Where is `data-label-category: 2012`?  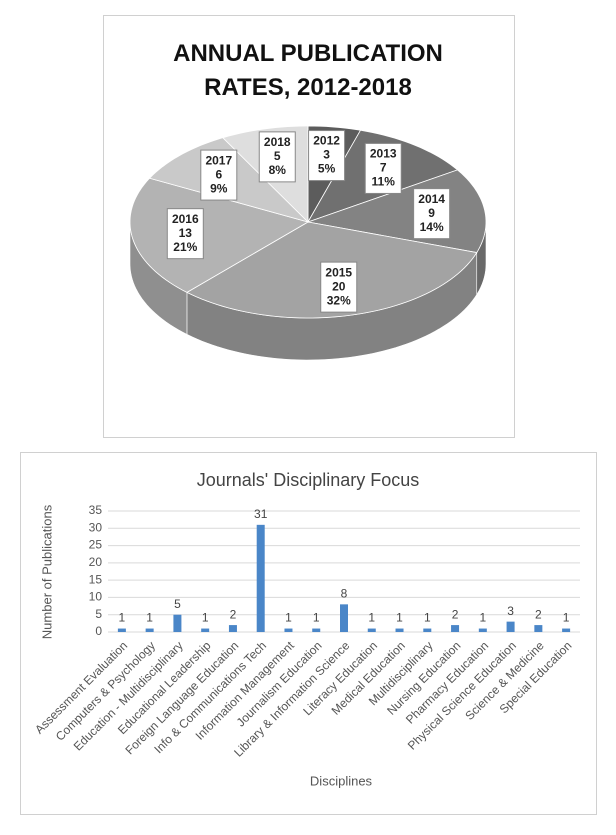
data-label-category: 2012 is located at coordinates (326, 141).